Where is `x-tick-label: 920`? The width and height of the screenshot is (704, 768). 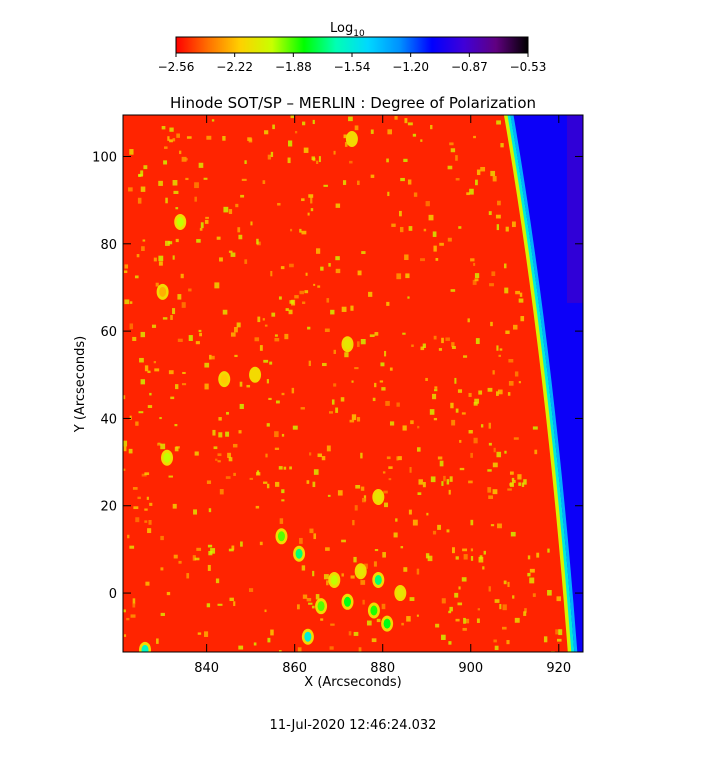 x-tick-label: 920 is located at coordinates (558, 668).